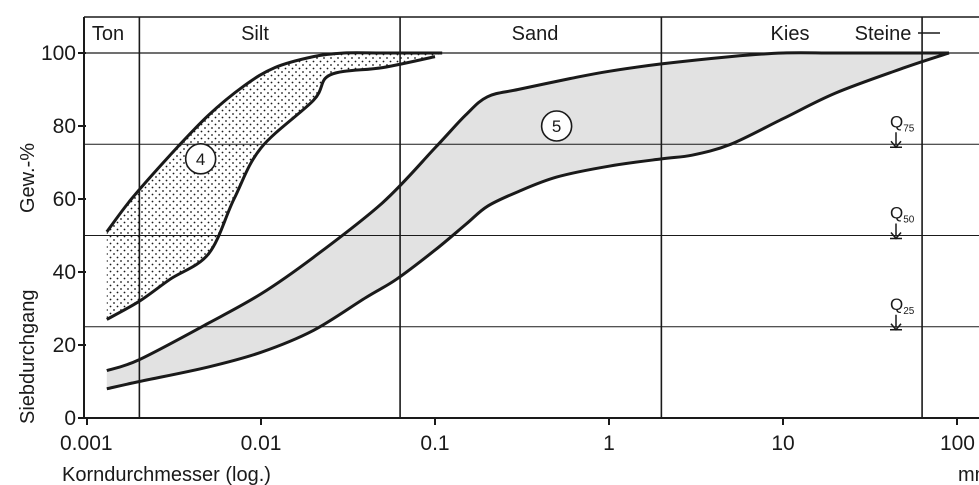  I want to click on x-tick-label-4: 10, so click(782, 443).